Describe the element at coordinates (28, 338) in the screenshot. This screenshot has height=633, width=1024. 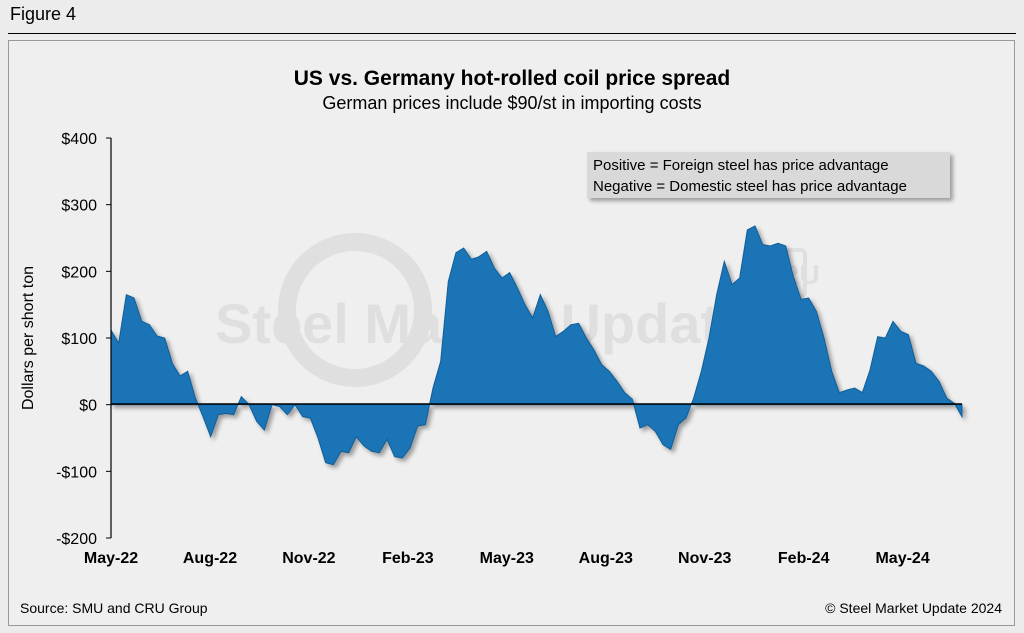
I see `y-axis-label: Dollars per short ton` at that location.